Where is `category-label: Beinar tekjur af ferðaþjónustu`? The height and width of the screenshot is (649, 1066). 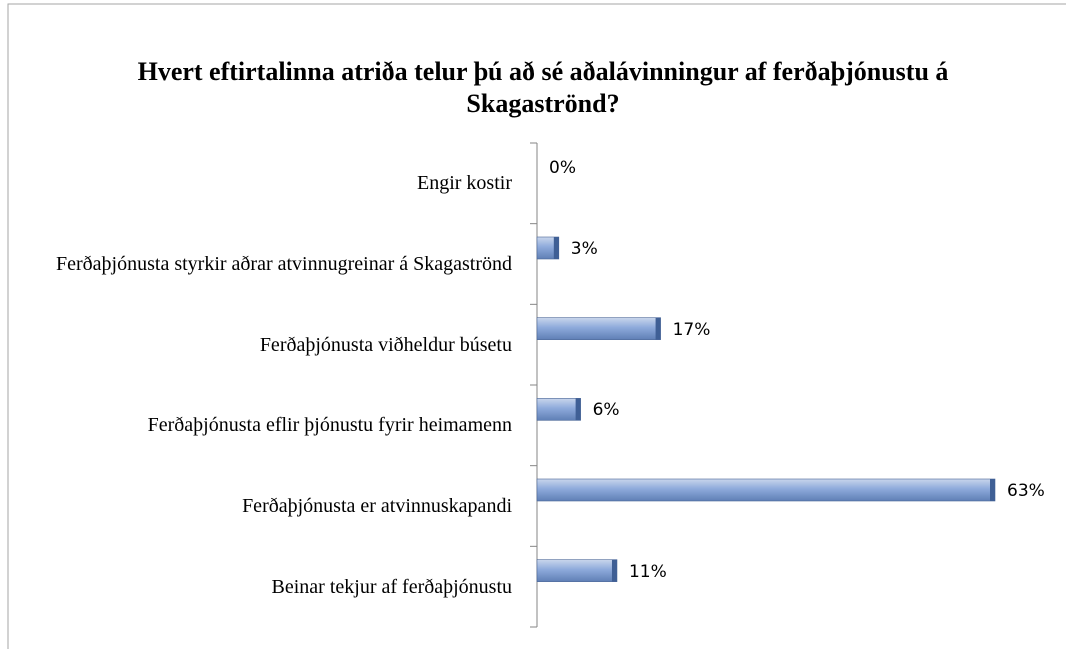 category-label: Beinar tekjur af ferðaþjónustu is located at coordinates (391, 586).